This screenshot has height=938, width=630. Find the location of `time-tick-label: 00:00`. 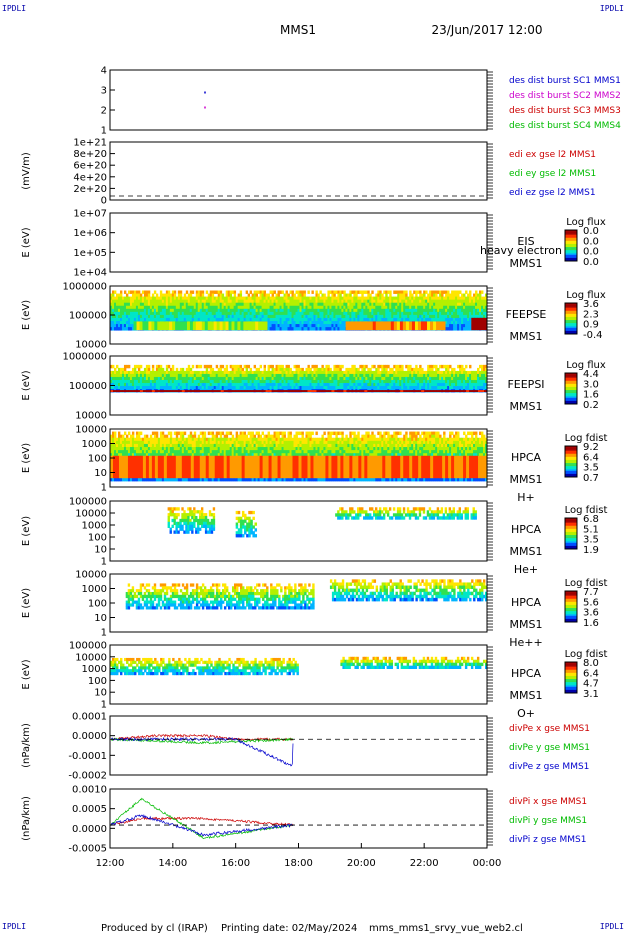

time-tick-label: 00:00 is located at coordinates (487, 863).